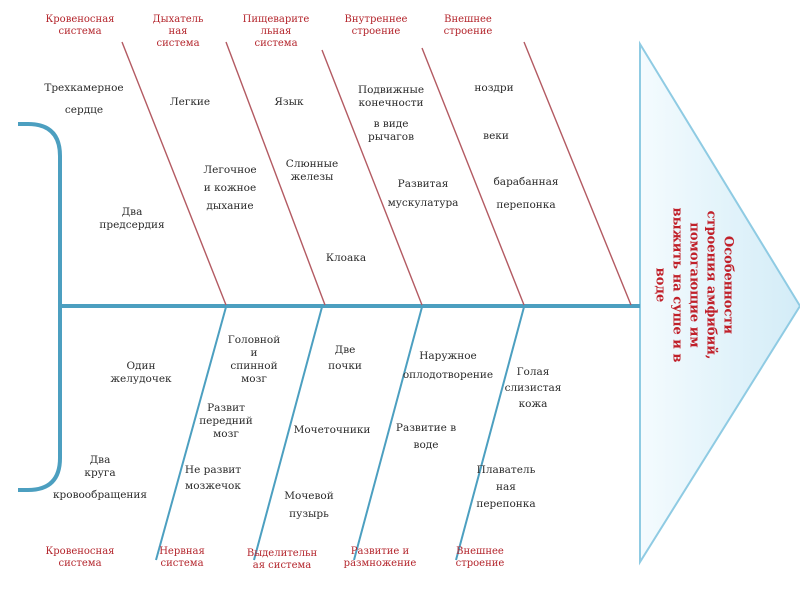 The width and height of the screenshot is (800, 600). What do you see at coordinates (490, 433) in the screenshot?
I see `bone-ext-bottom` at bounding box center [490, 433].